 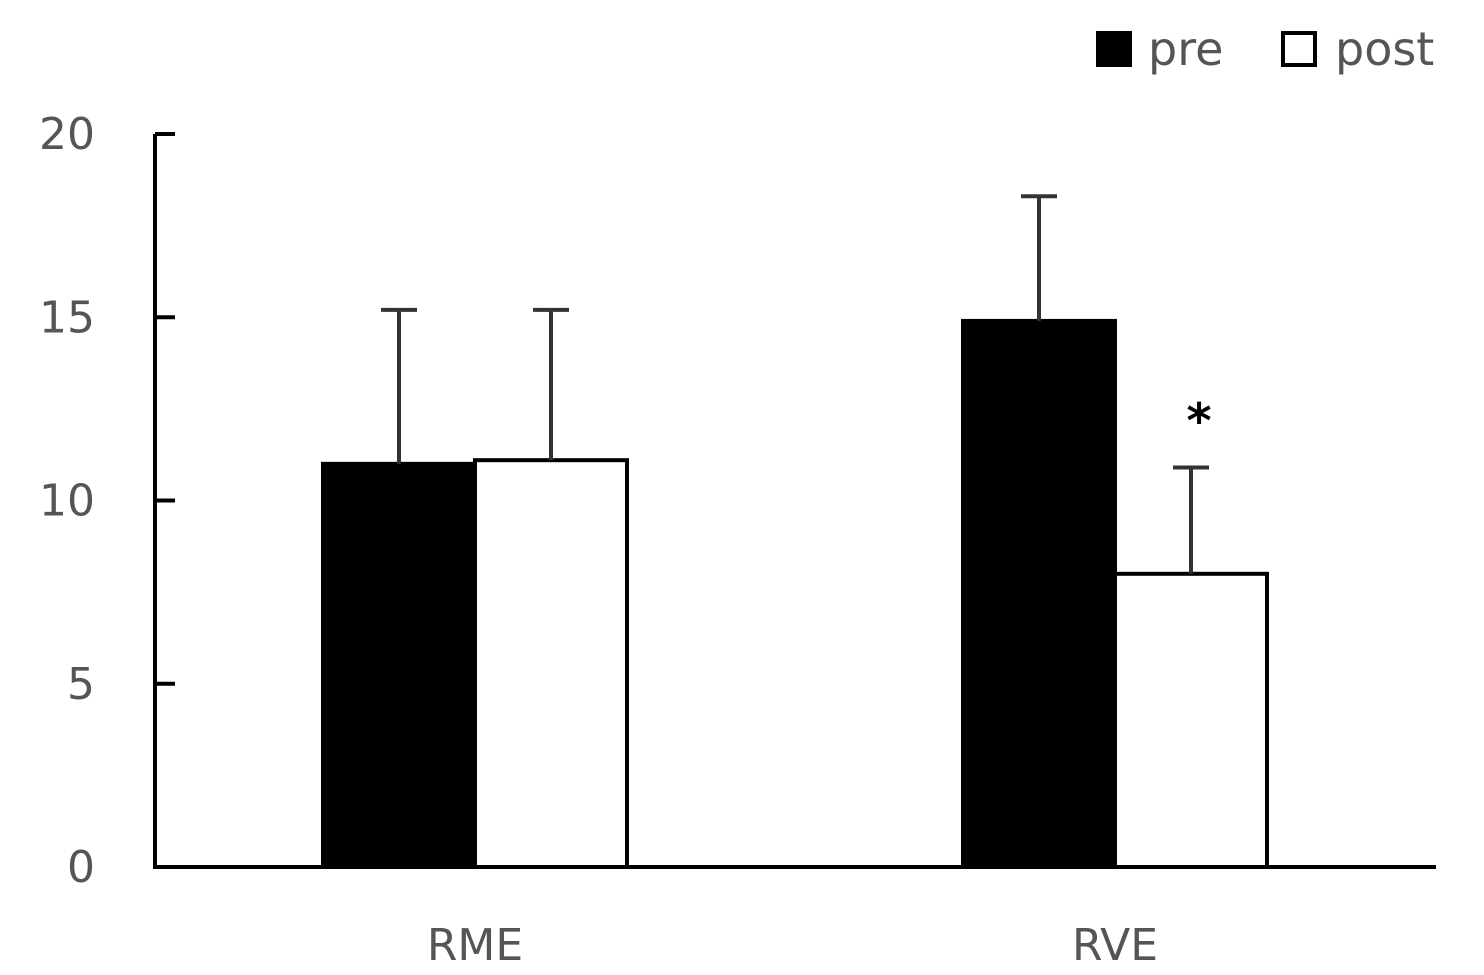 What do you see at coordinates (1115, 945) in the screenshot?
I see `x-category-label: RVE` at bounding box center [1115, 945].